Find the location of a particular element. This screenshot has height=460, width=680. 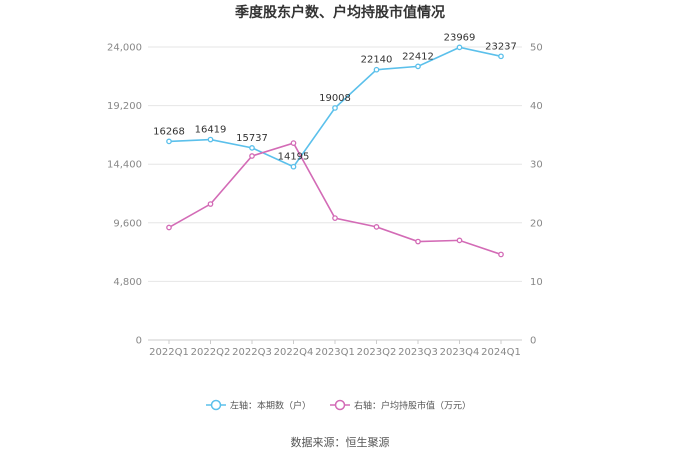

right-tick-label: 30 is located at coordinates (536, 165).